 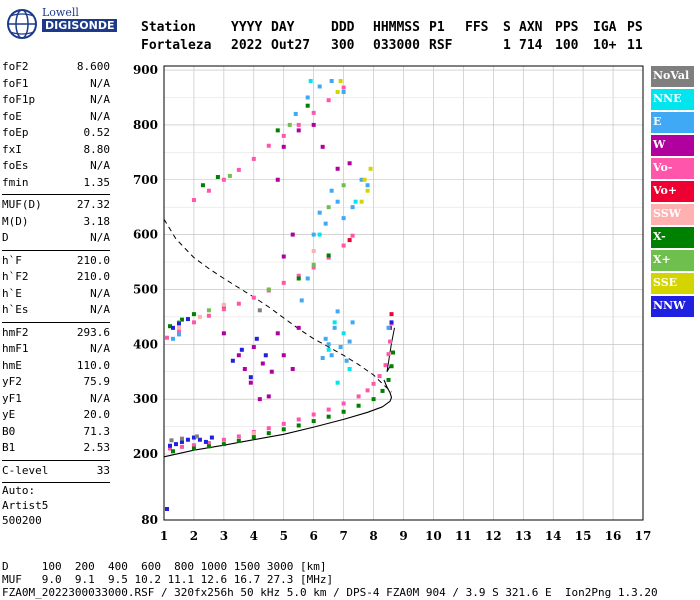 I want to click on x-tick-label: 5, so click(x=284, y=536).